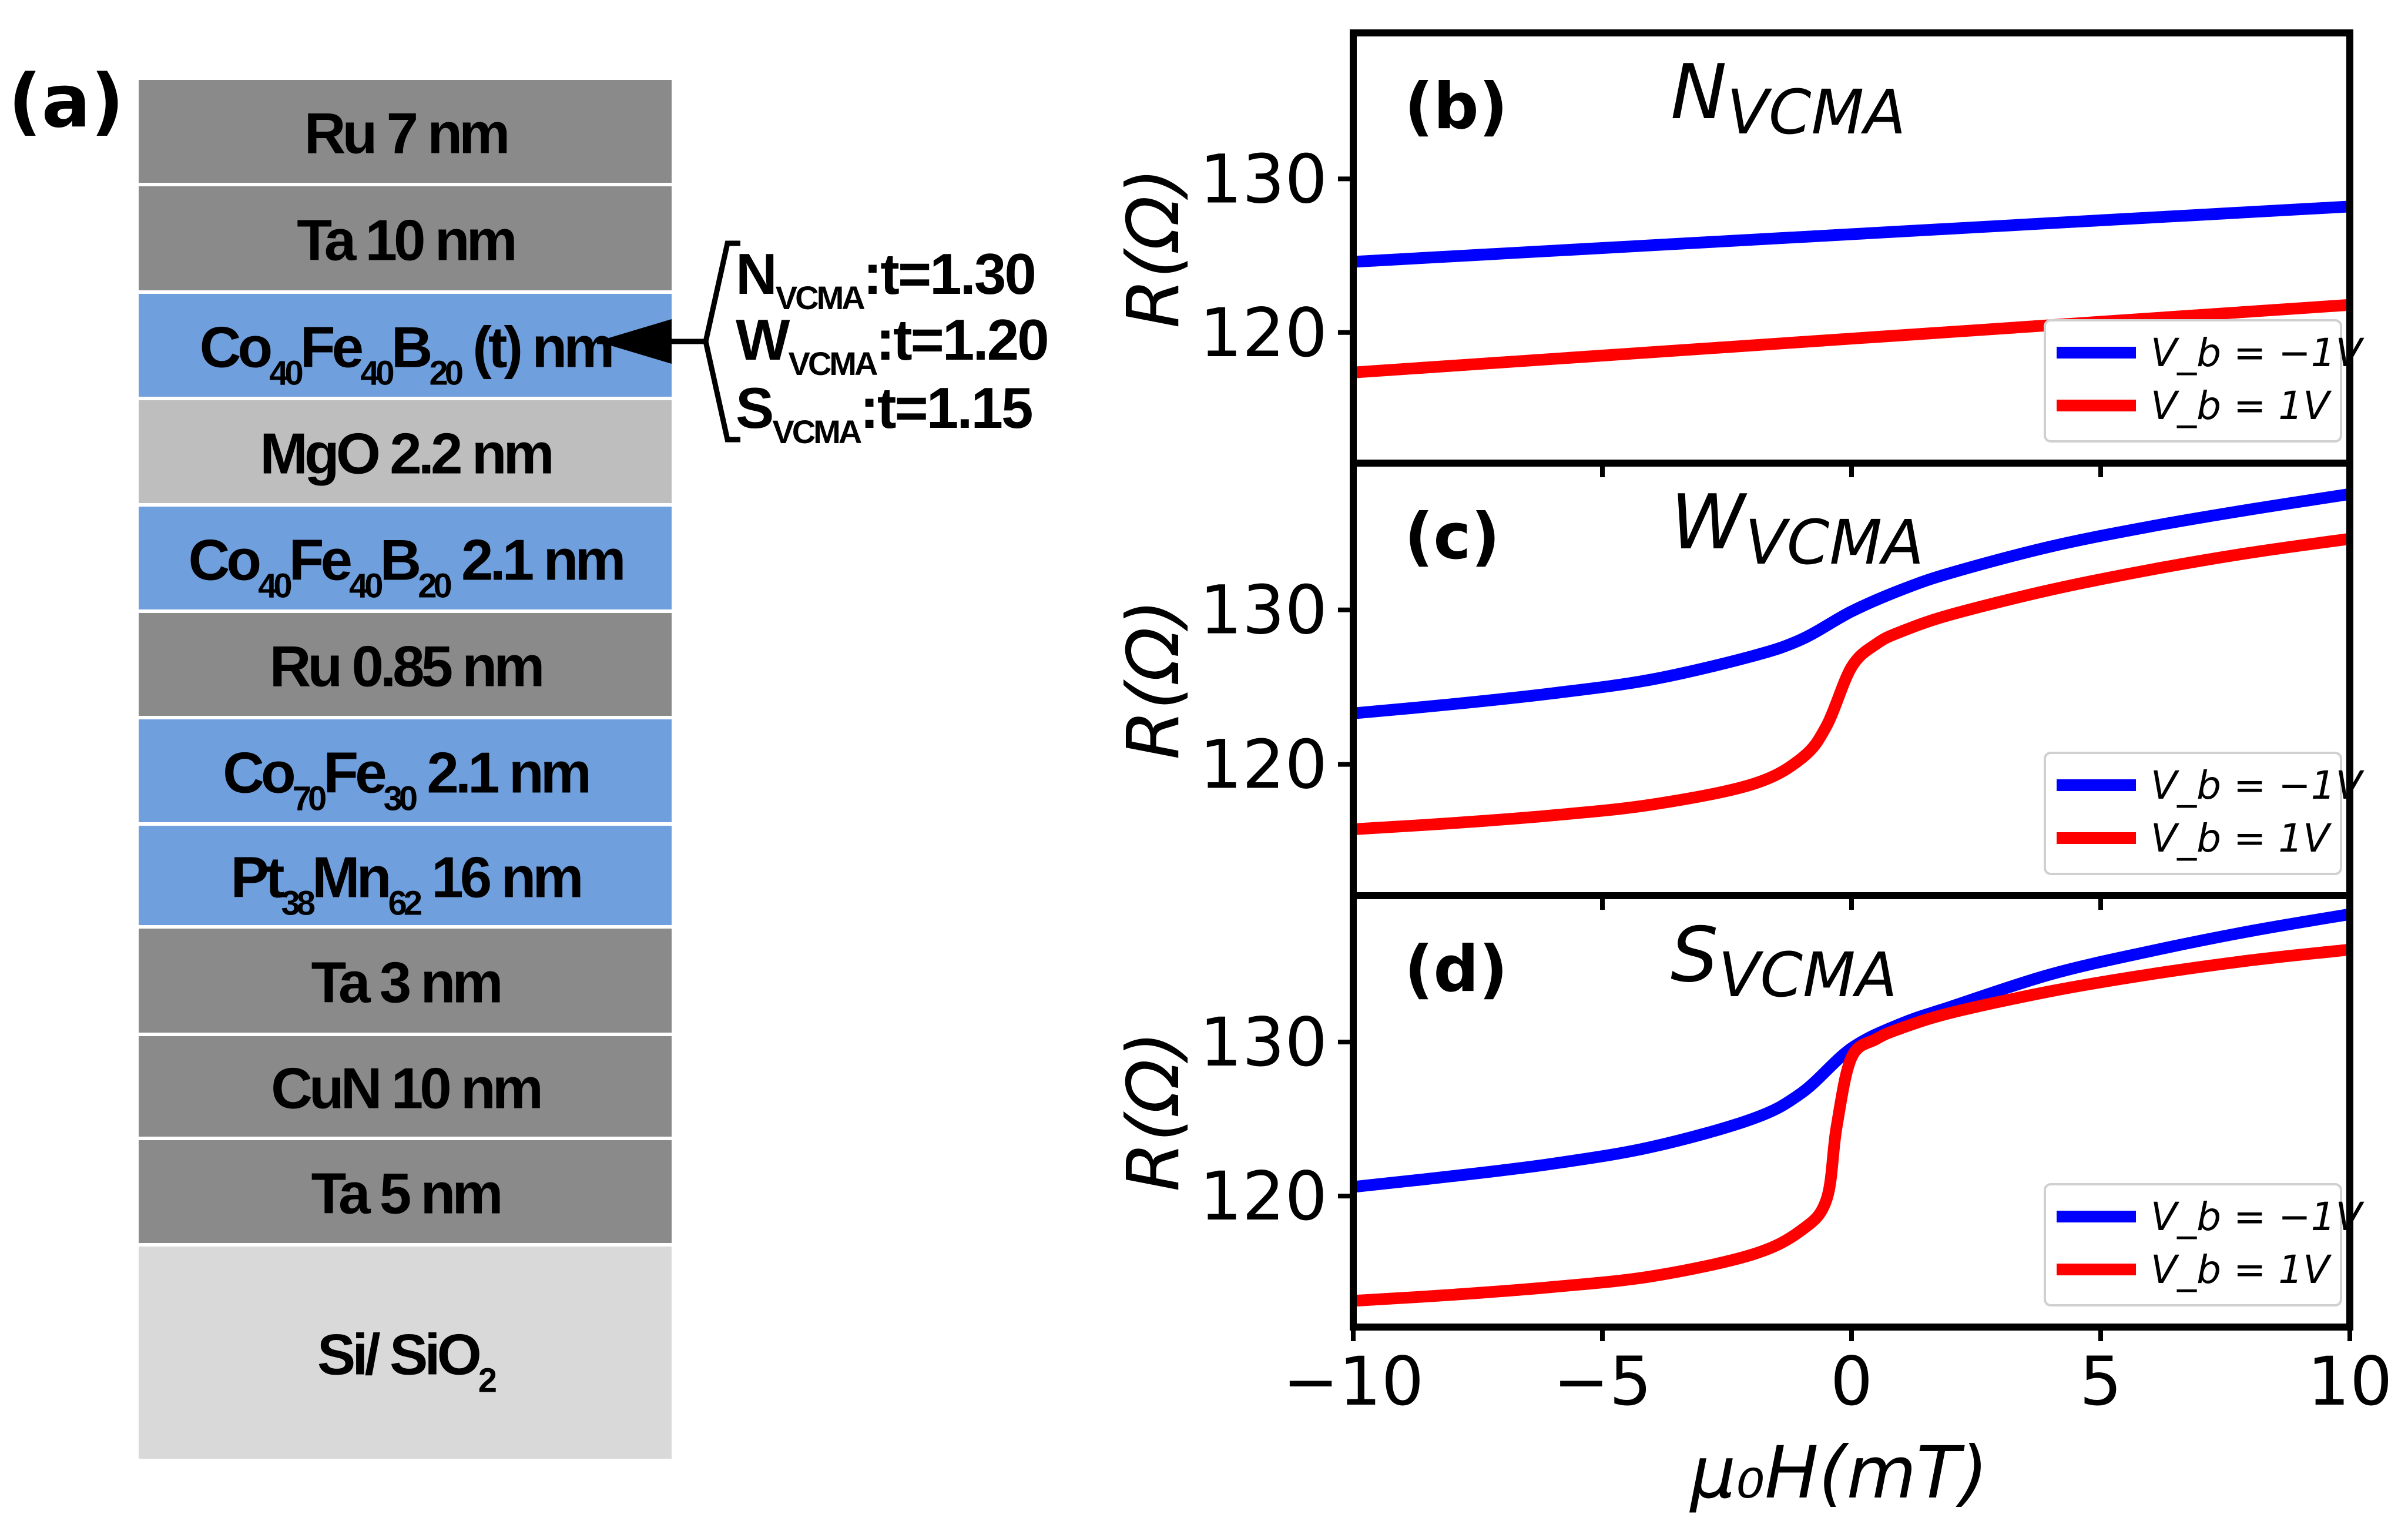 The height and width of the screenshot is (1521, 2408). Describe the element at coordinates (406, 884) in the screenshot. I see `layer-label-8: Pt38Mn62 16 nm` at that location.